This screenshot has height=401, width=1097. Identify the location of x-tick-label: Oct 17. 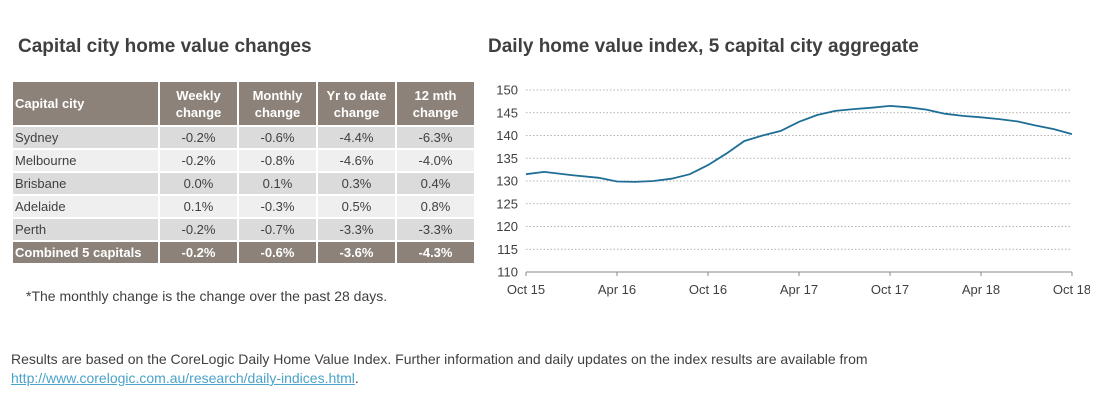
(890, 289).